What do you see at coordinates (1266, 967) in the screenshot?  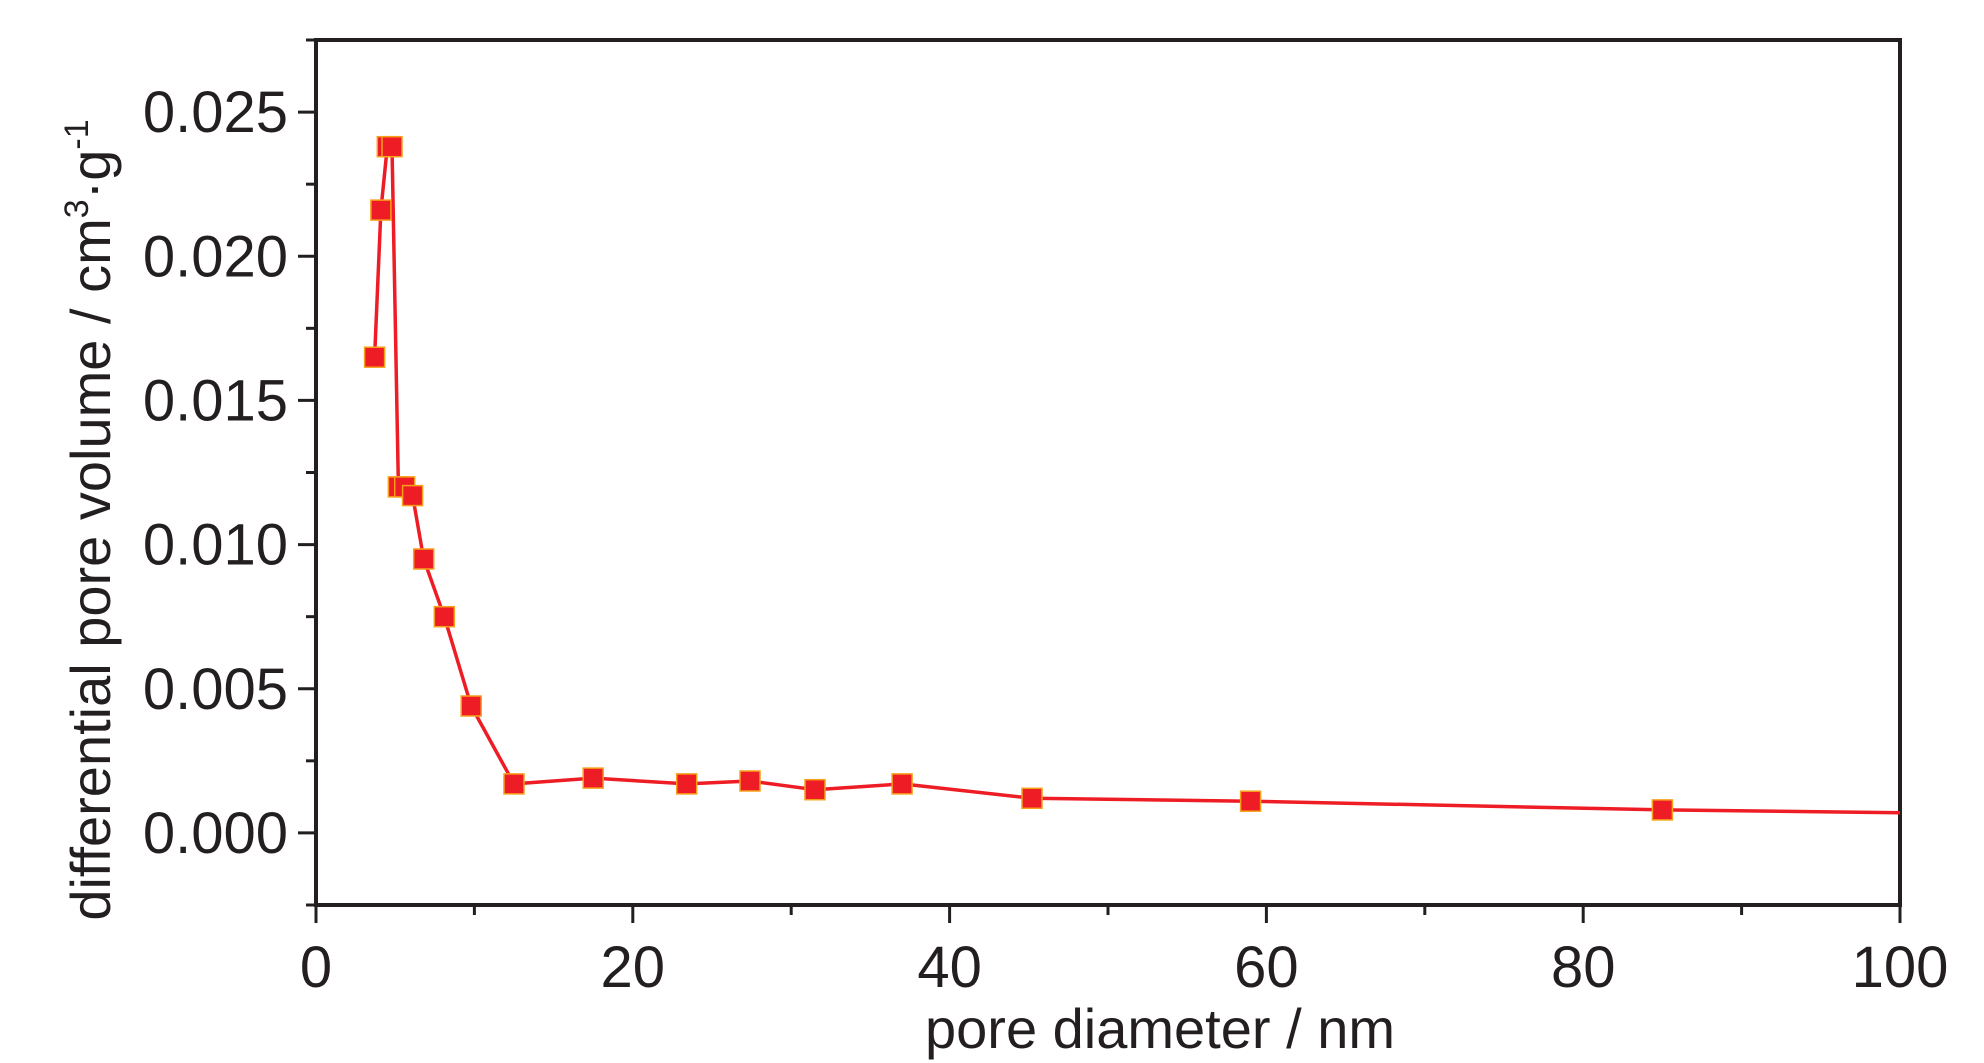 I see `x-tick-label: 60` at bounding box center [1266, 967].